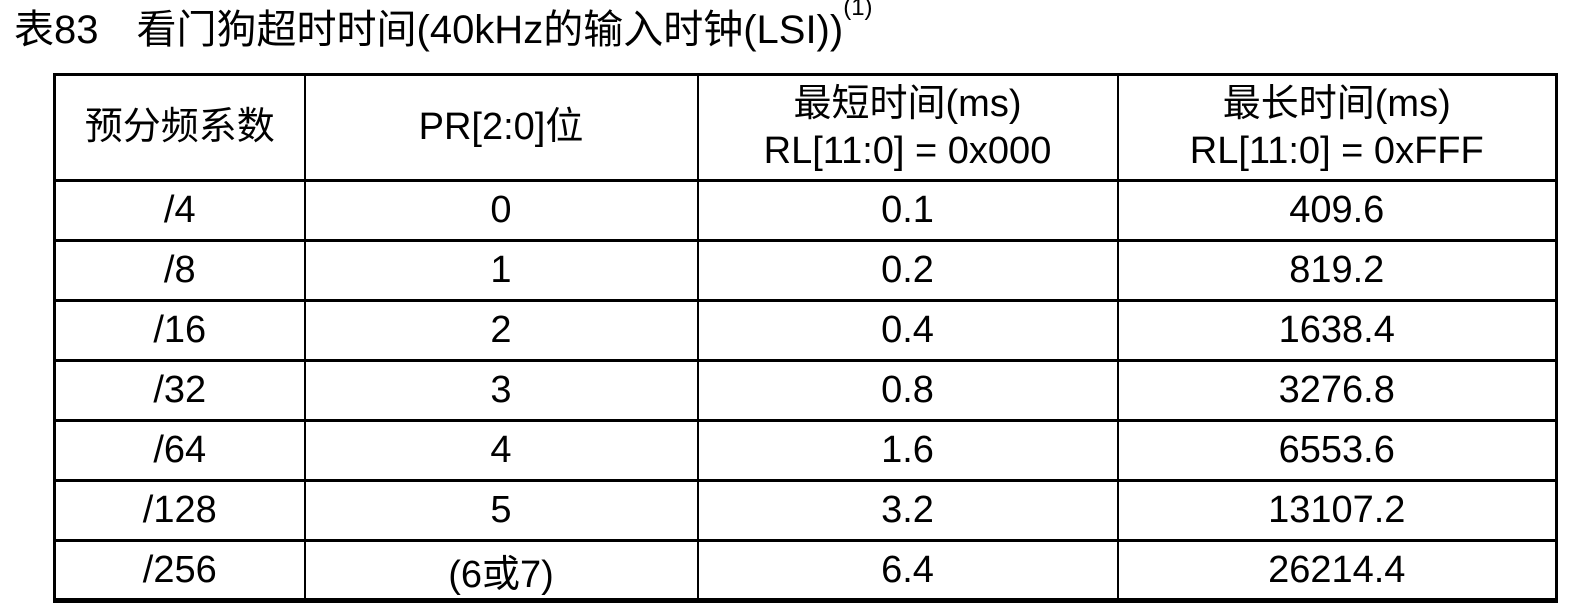  I want to click on cell-max-time: 819.2, so click(1337, 270).